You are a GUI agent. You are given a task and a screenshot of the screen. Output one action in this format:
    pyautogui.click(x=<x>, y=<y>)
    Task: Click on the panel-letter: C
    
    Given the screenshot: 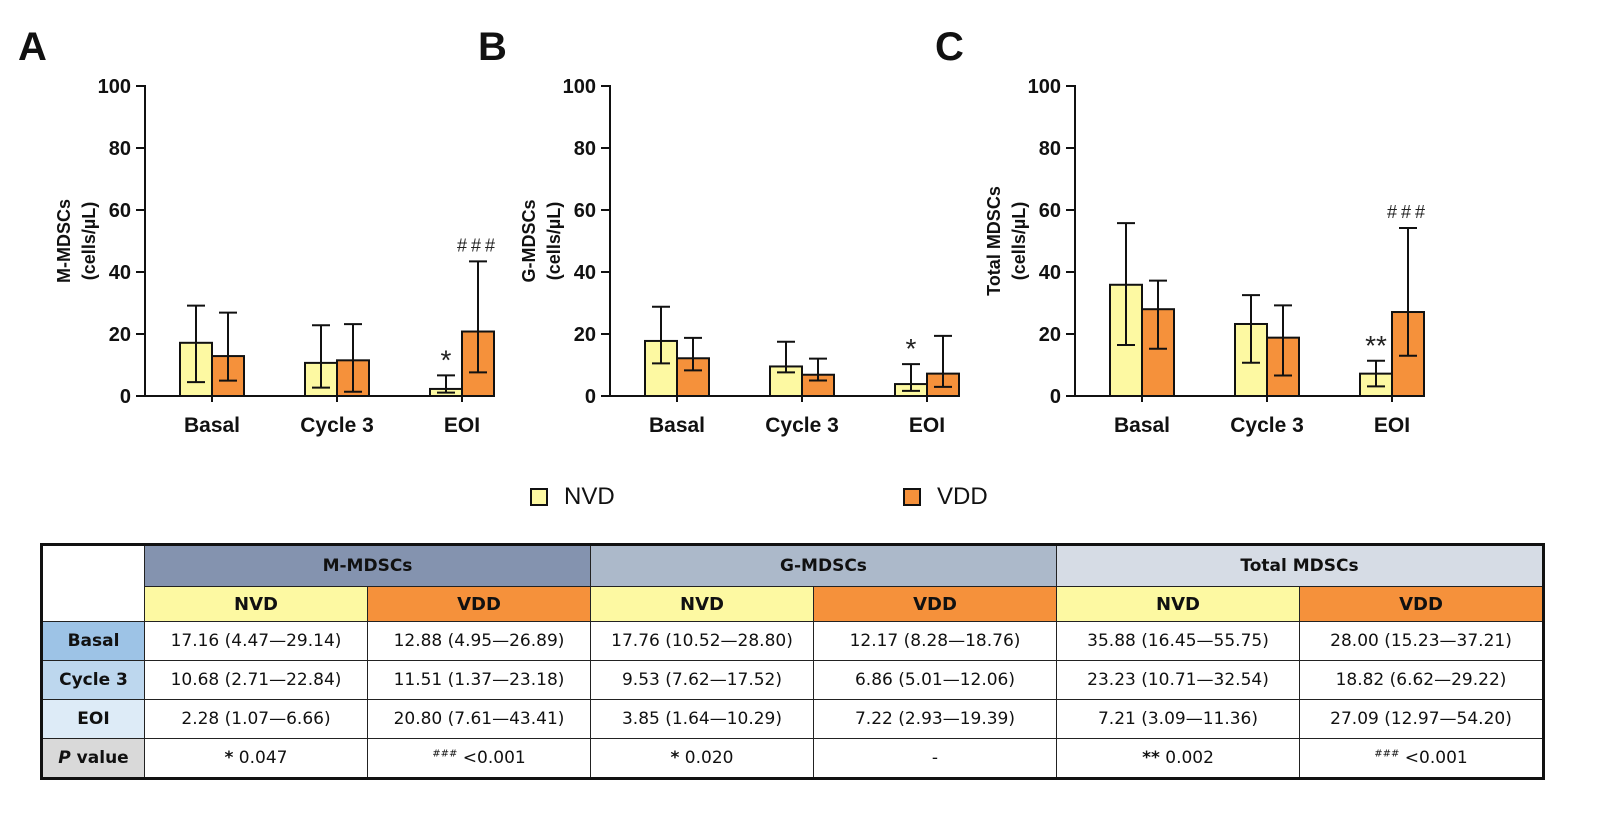 What is the action you would take?
    pyautogui.click(x=949, y=47)
    